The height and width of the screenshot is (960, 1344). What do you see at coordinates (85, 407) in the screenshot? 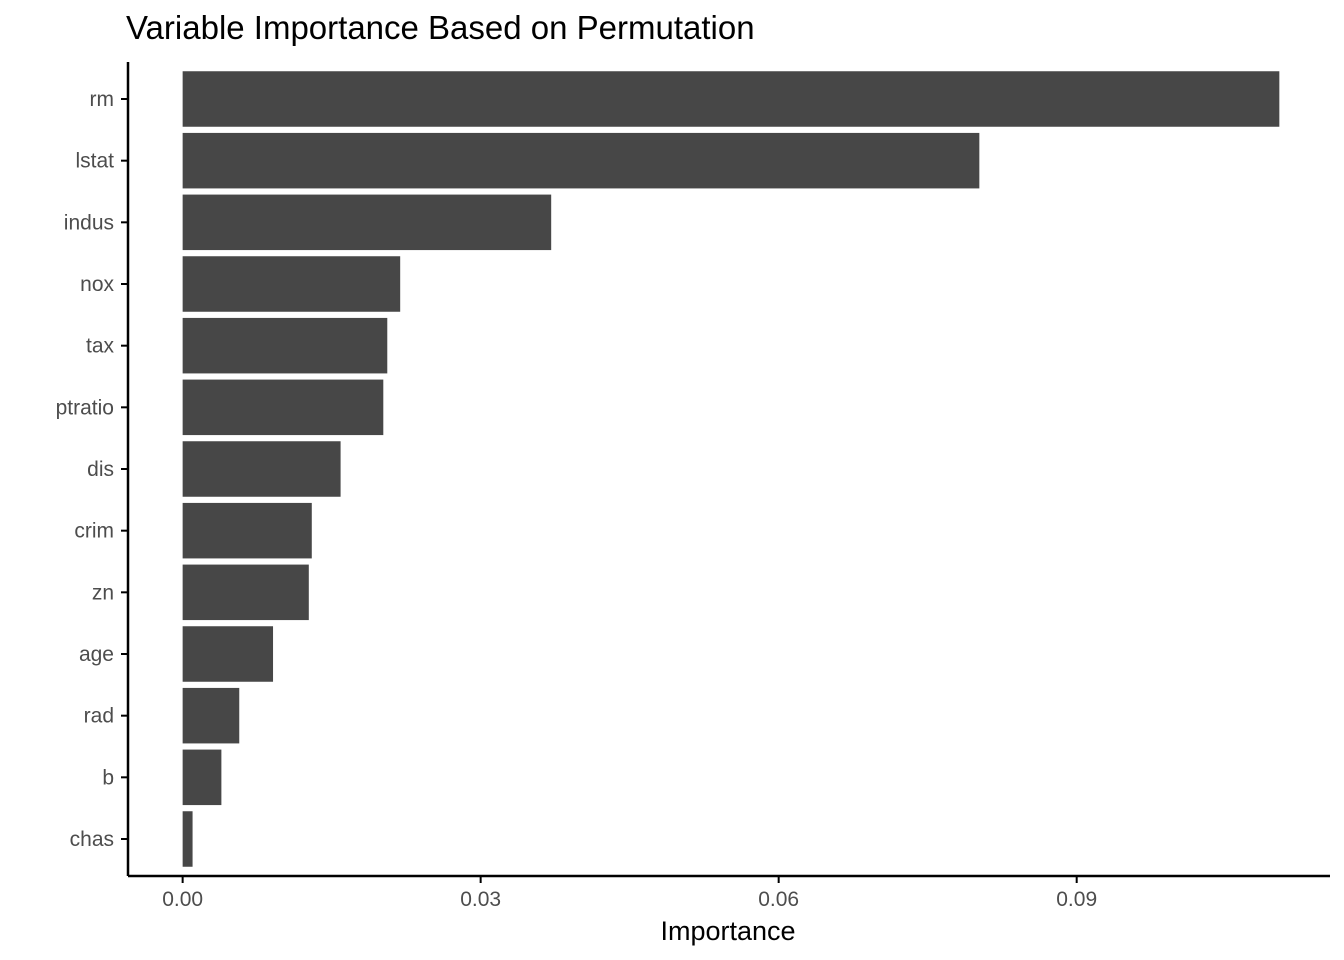
I see `y-tick-label: ptratio` at bounding box center [85, 407].